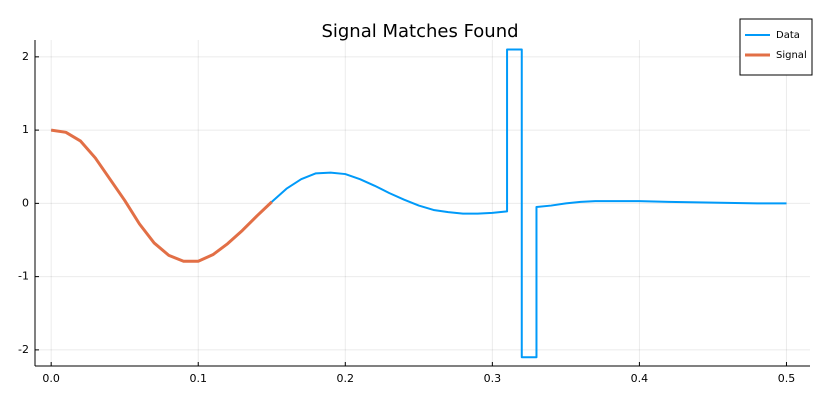 The height and width of the screenshot is (404, 813). What do you see at coordinates (161, 195) in the screenshot?
I see `series-line` at bounding box center [161, 195].